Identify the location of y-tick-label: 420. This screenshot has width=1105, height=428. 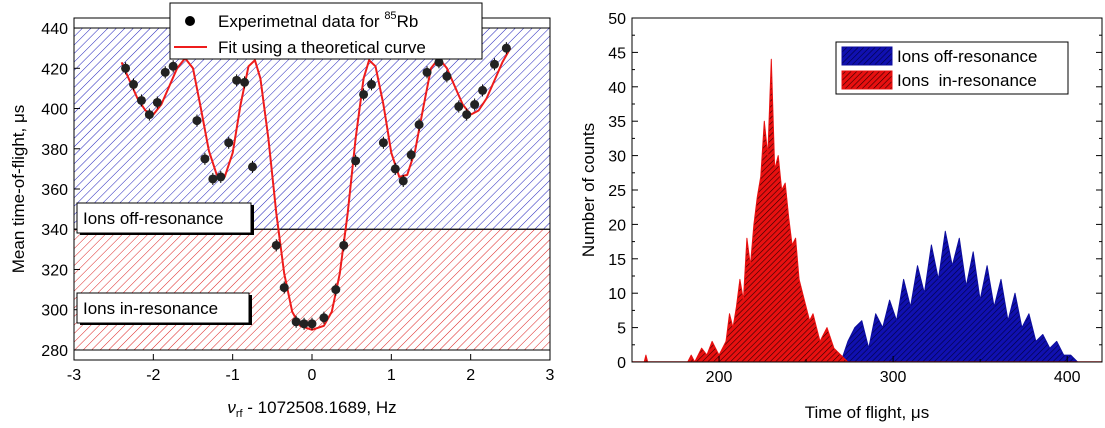
(54, 69).